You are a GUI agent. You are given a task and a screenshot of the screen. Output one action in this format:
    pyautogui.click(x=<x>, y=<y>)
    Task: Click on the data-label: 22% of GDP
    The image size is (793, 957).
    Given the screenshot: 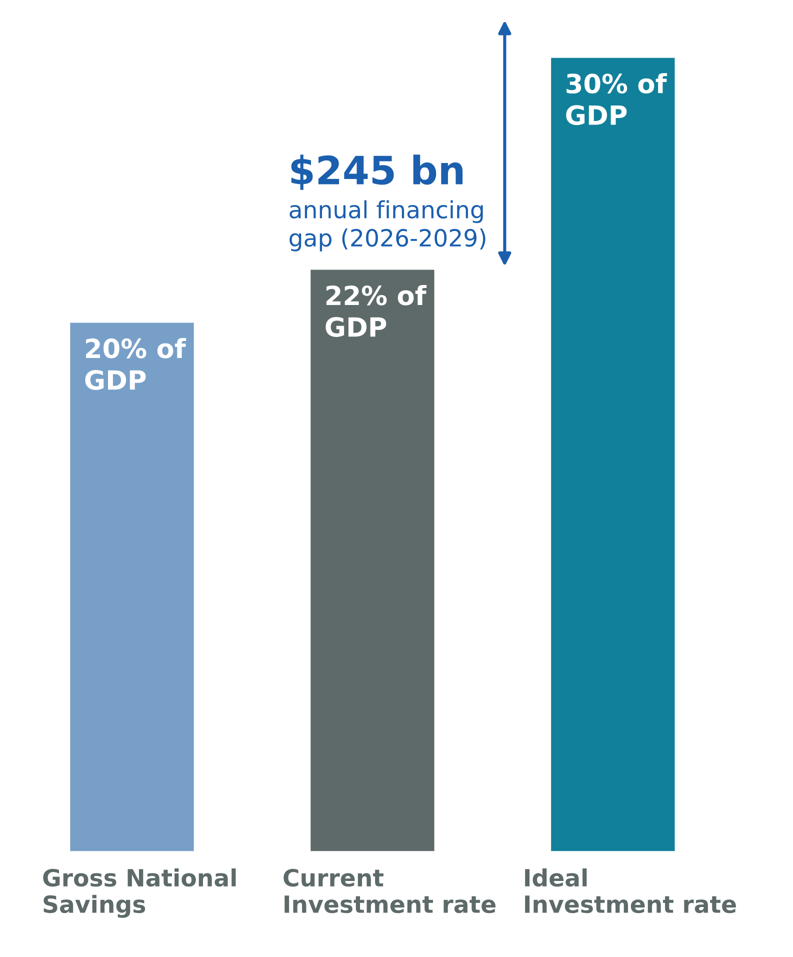 What is the action you would take?
    pyautogui.click(x=376, y=310)
    